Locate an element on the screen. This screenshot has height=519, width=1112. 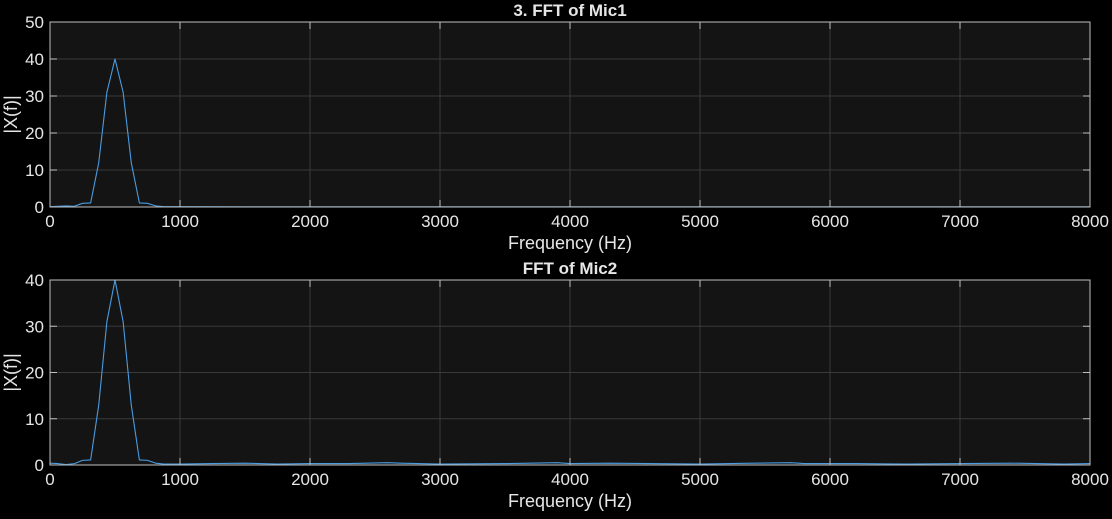
chart-title: FFT of Mic2 is located at coordinates (570, 268).